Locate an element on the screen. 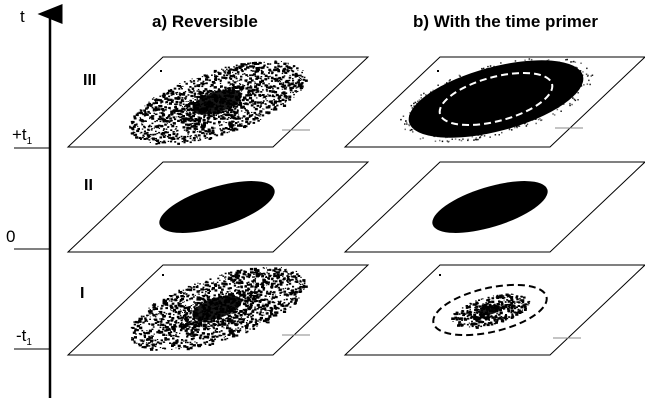  tick-label-plus-t1: +t1 is located at coordinates (22, 136).